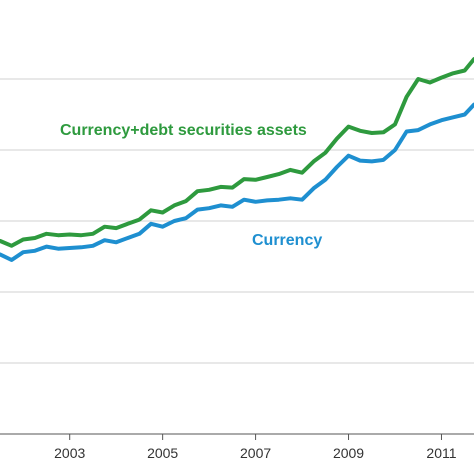  I want to click on annotation-currency: Currency, so click(287, 240).